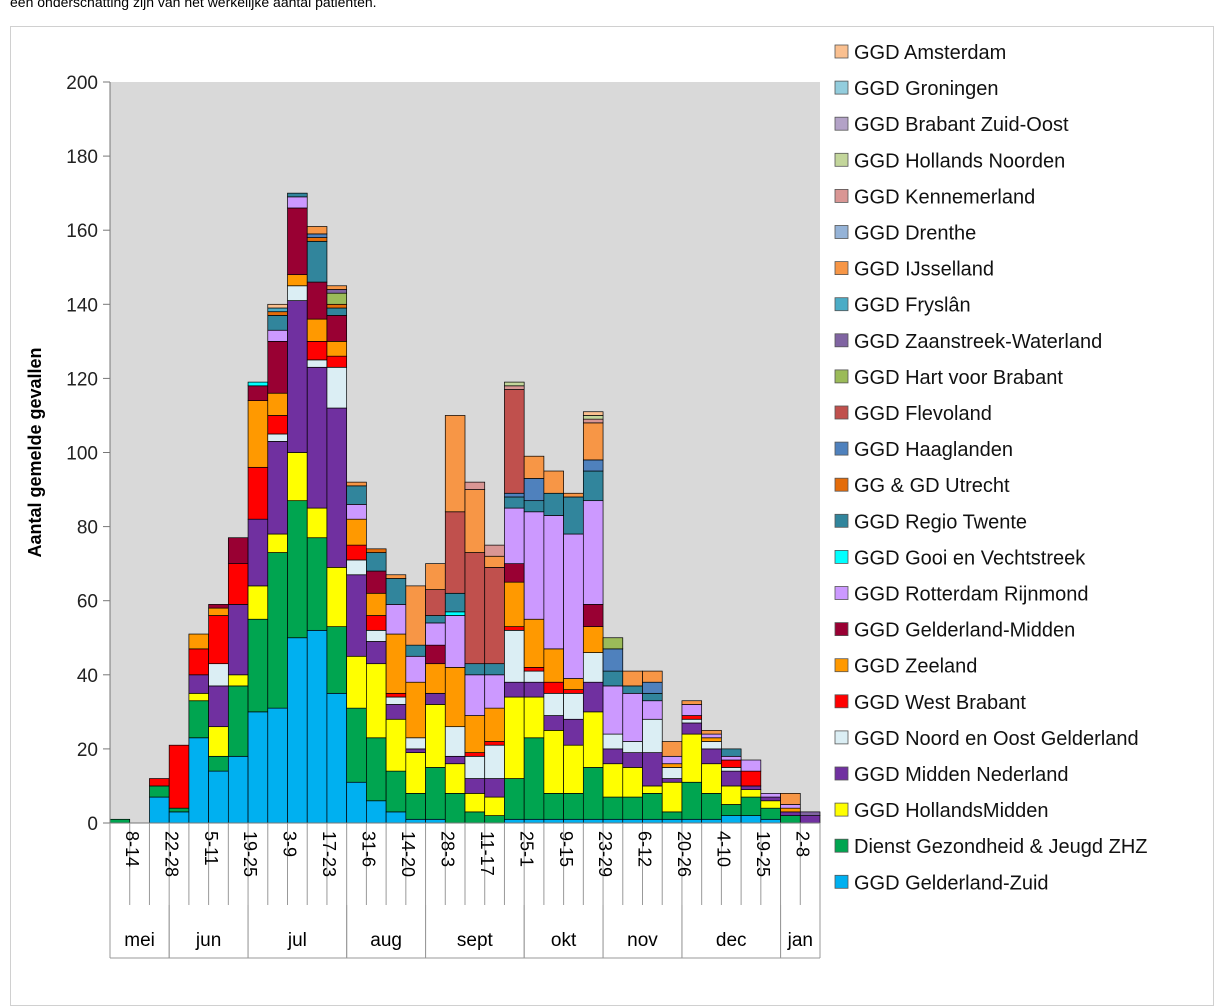 This screenshot has width=1216, height=1008. What do you see at coordinates (566, 849) in the screenshot?
I see `x-tick-label: 9-15` at bounding box center [566, 849].